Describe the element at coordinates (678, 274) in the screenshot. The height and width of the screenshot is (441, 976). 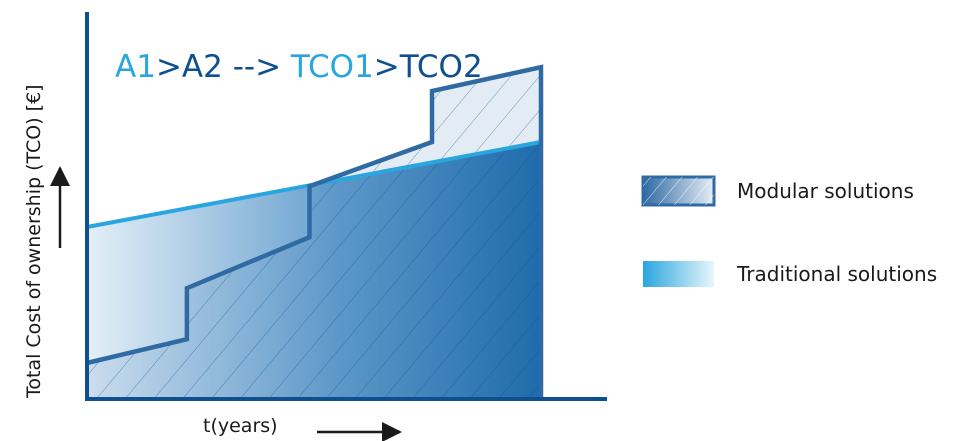
I see `legend-swatch-traditional` at that location.